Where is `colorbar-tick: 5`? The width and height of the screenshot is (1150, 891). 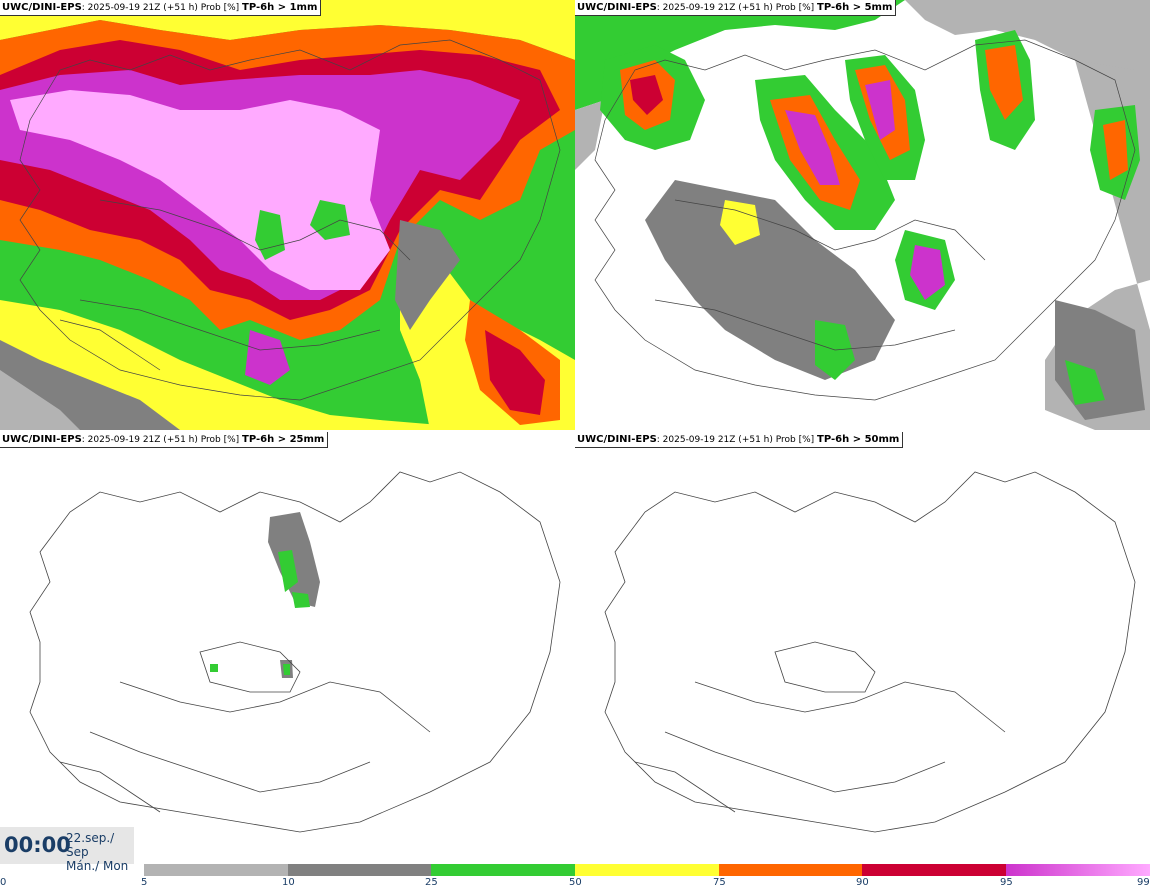 colorbar-tick: 5 is located at coordinates (144, 882).